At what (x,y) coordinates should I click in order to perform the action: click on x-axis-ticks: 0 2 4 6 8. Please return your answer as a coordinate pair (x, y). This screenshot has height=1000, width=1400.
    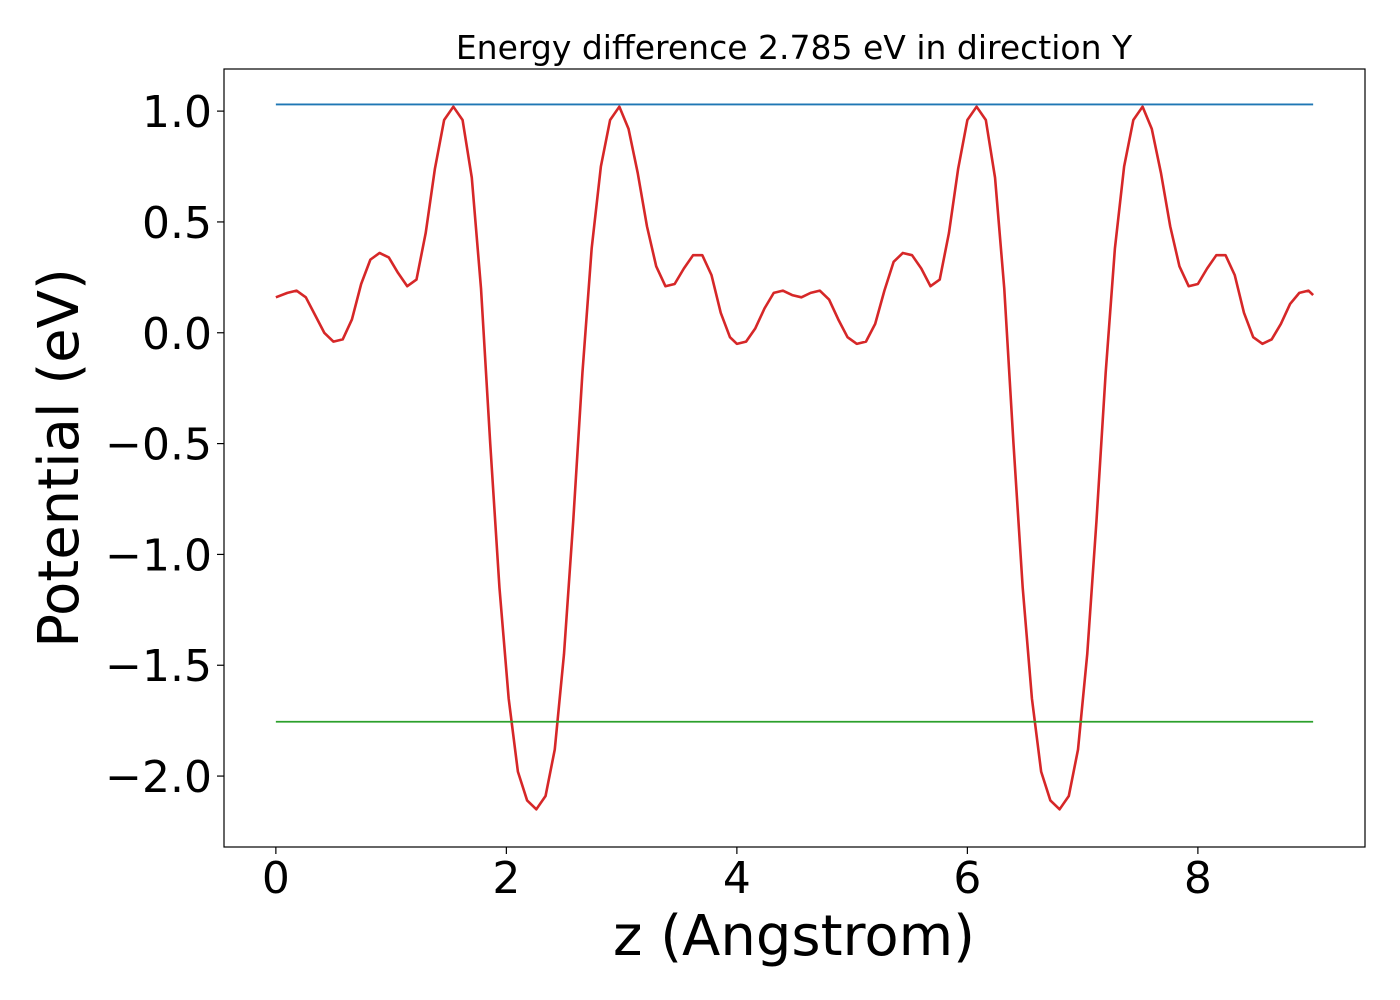
    Looking at the image, I should click on (737, 875).